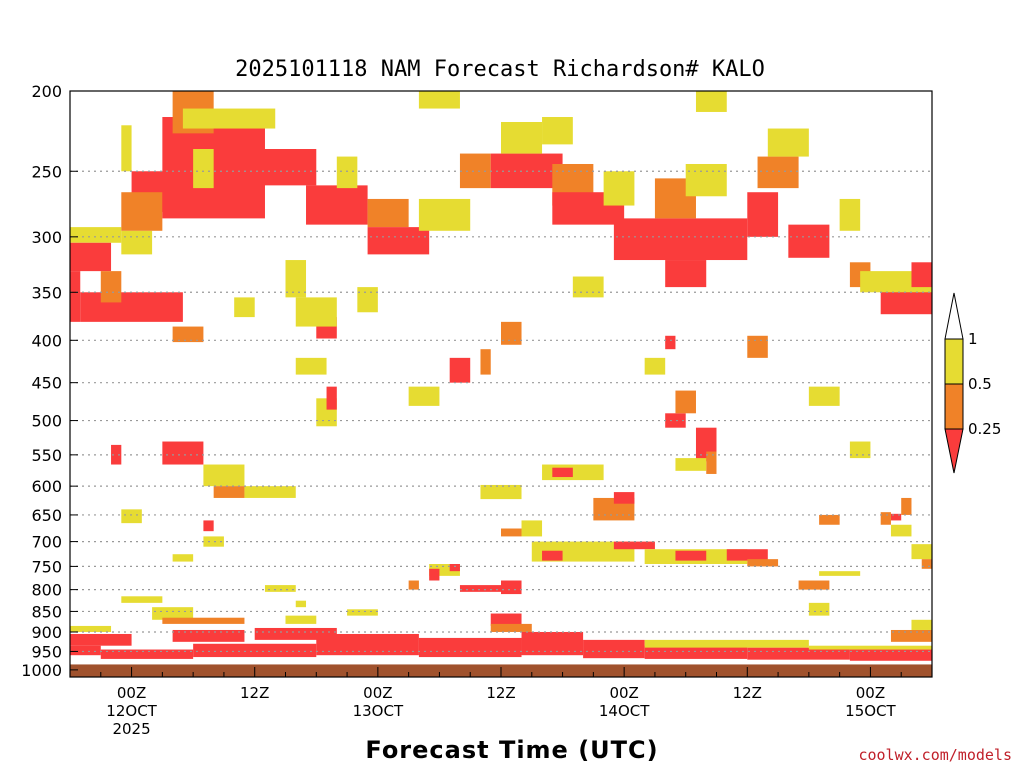  What do you see at coordinates (500, 693) in the screenshot?
I see `x-tick-label: 12Z` at bounding box center [500, 693].